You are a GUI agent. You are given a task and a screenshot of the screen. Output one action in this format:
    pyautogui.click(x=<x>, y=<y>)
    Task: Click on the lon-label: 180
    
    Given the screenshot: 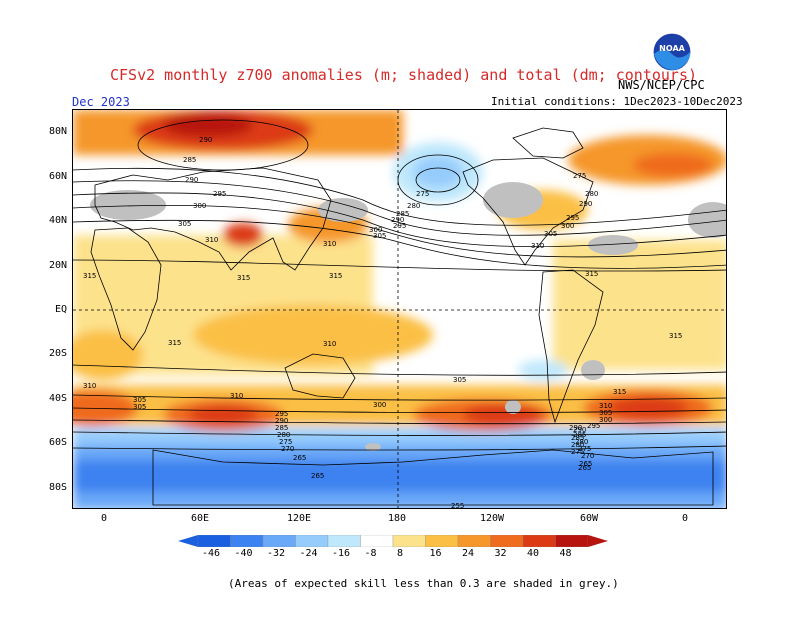 What is the action you would take?
    pyautogui.click(x=397, y=518)
    